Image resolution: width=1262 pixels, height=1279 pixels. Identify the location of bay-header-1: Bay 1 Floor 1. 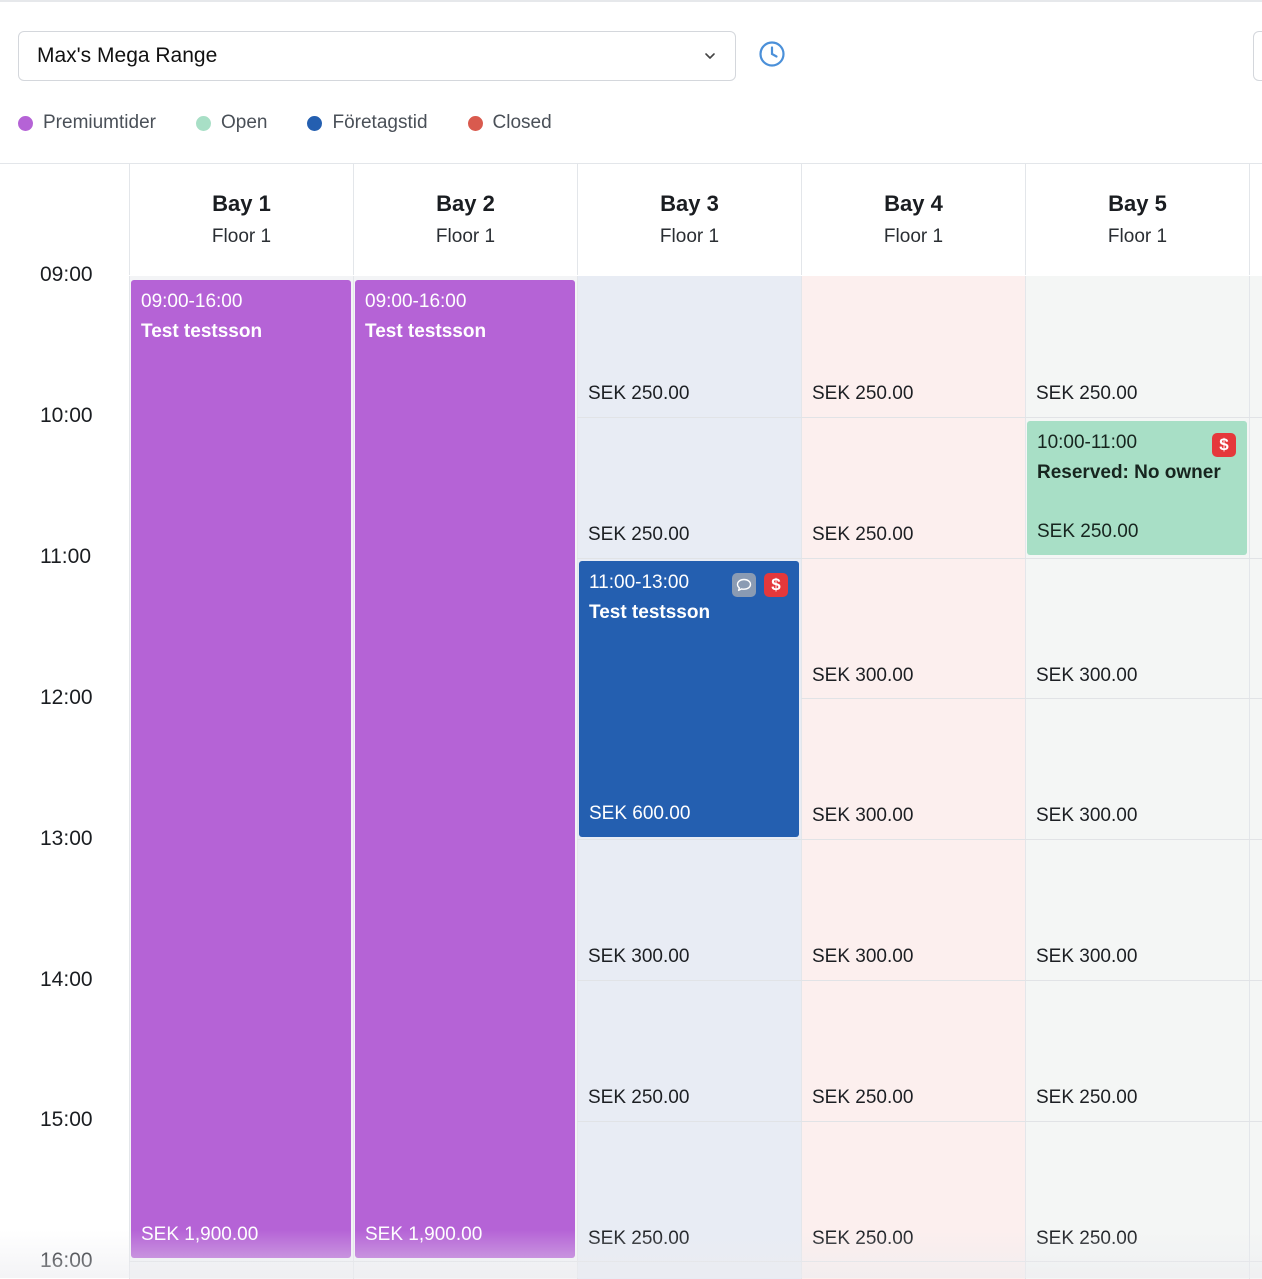
(241, 219).